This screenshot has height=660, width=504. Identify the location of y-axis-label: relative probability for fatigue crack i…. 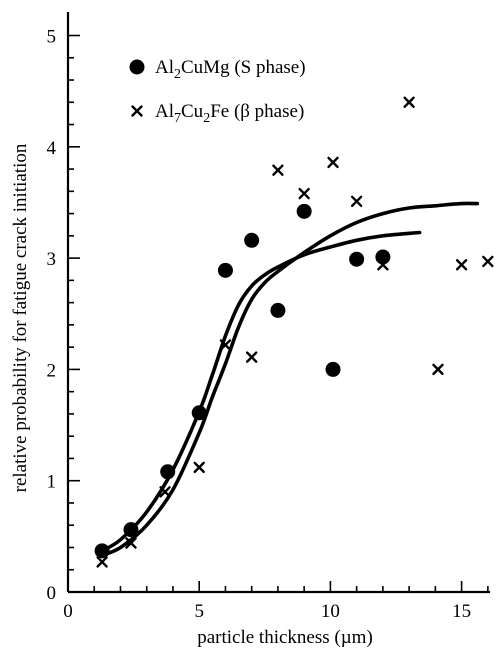
(20, 317).